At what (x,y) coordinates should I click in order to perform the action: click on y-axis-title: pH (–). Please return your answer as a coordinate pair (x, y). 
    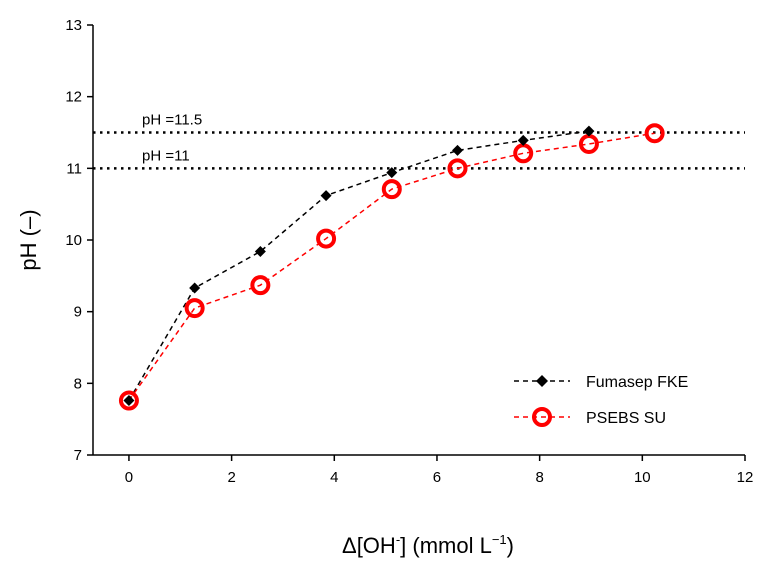
    Looking at the image, I should click on (28, 239).